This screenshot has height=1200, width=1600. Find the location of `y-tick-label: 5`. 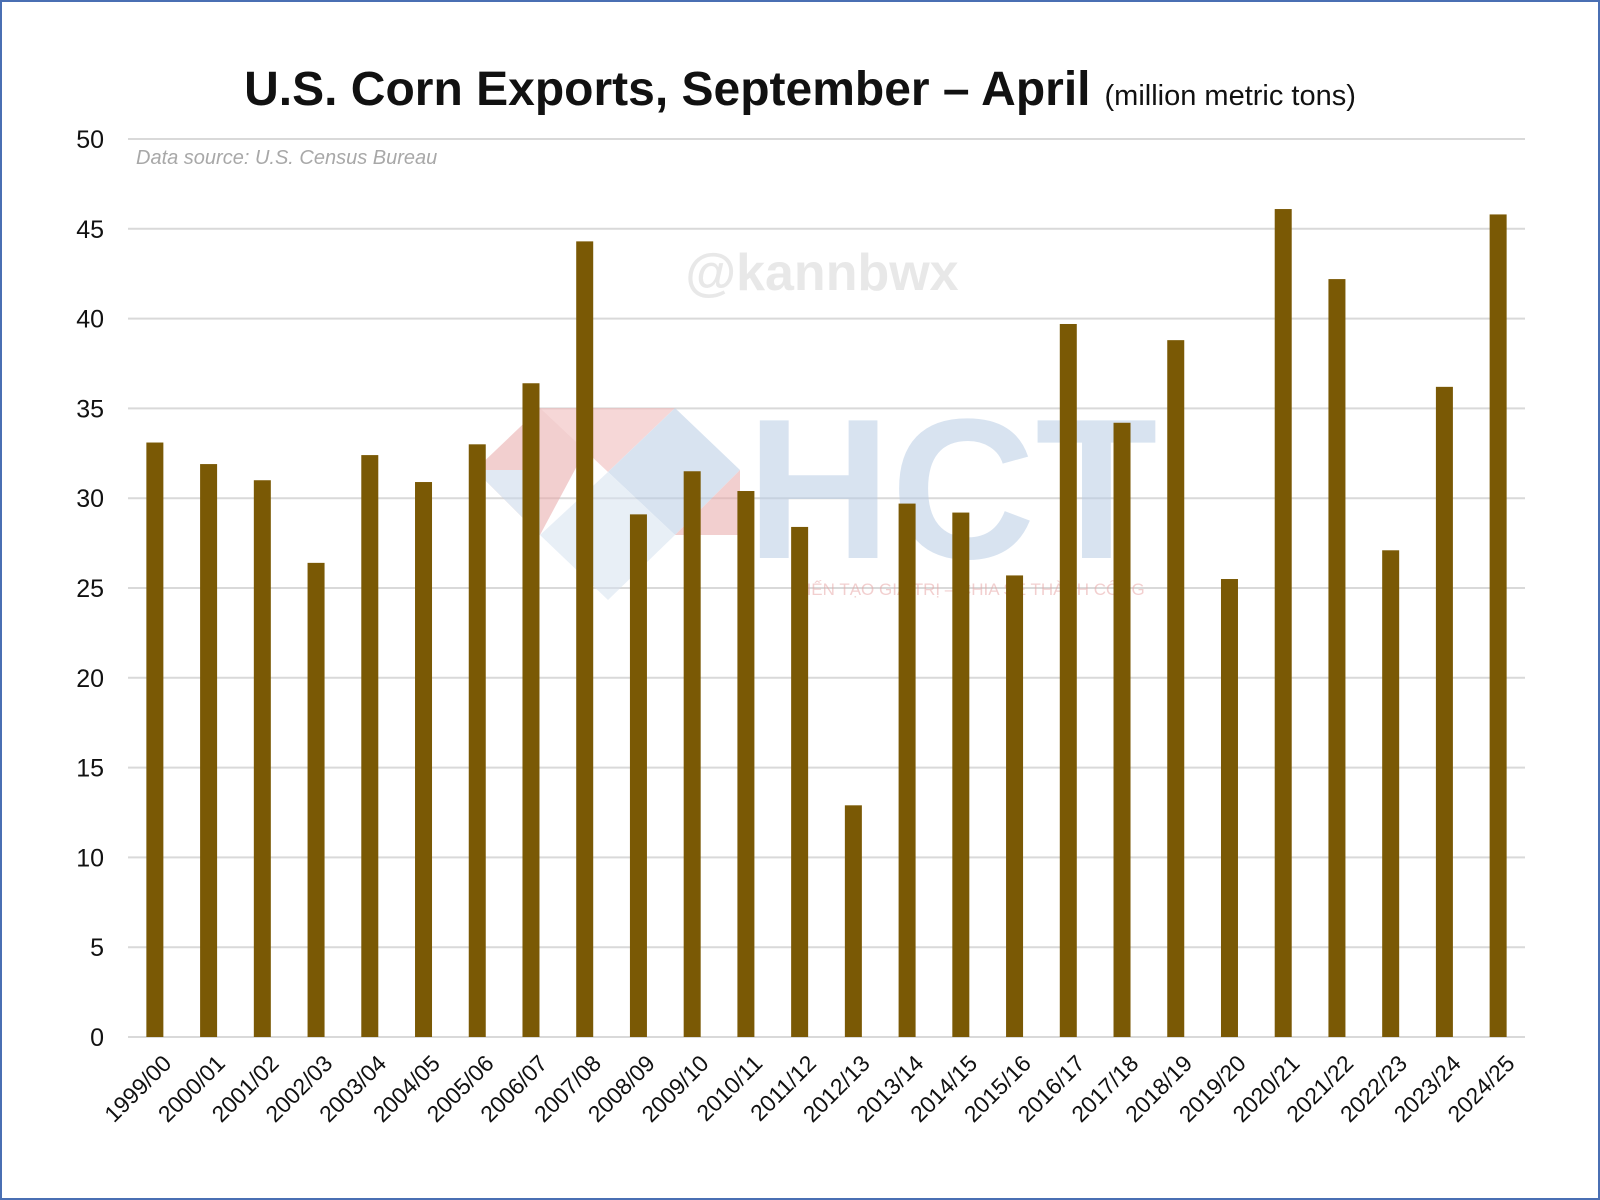

y-tick-label: 5 is located at coordinates (97, 948).